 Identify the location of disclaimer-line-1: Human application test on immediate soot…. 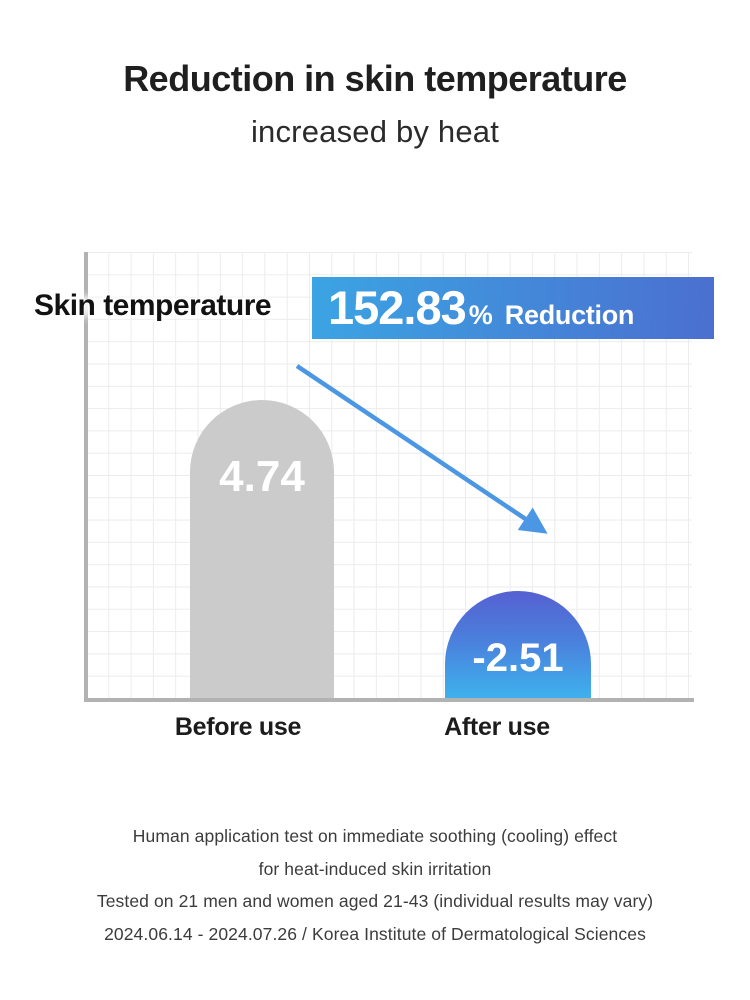
(375, 836).